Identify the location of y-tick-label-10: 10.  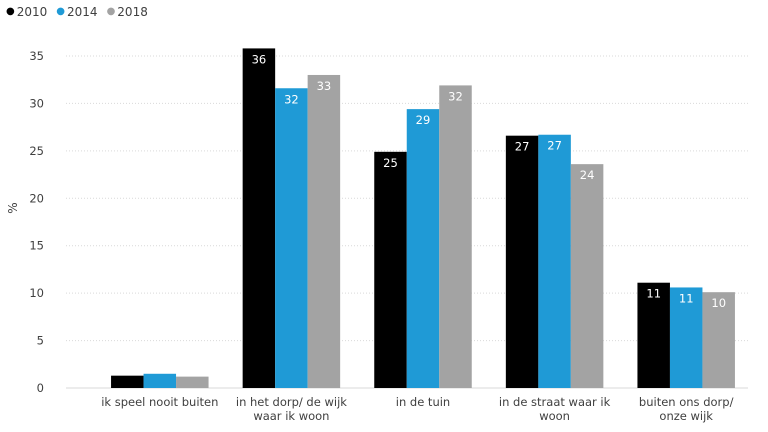
(36, 293).